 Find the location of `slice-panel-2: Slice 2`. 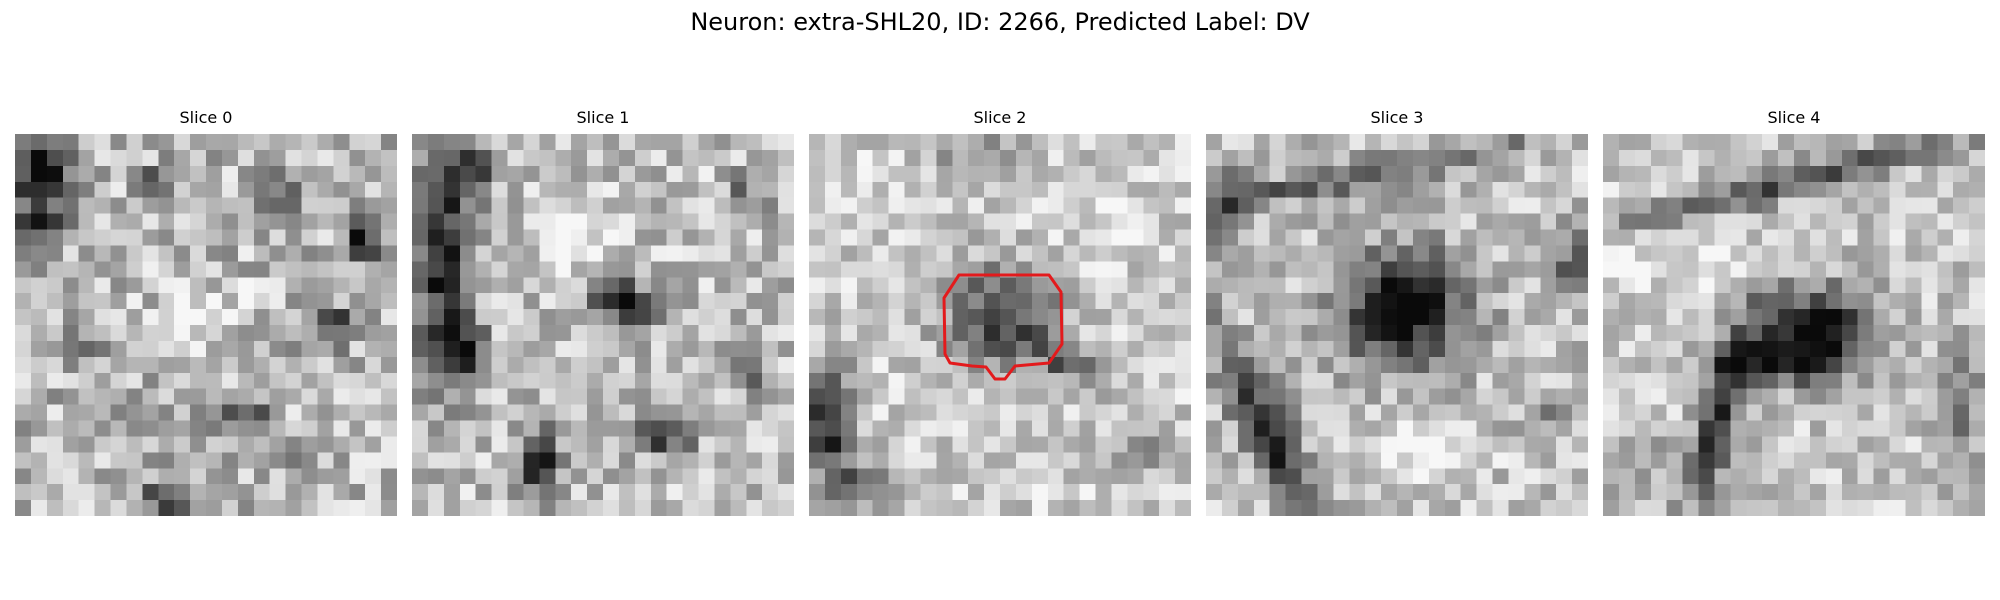

slice-panel-2: Slice 2 is located at coordinates (1000, 311).